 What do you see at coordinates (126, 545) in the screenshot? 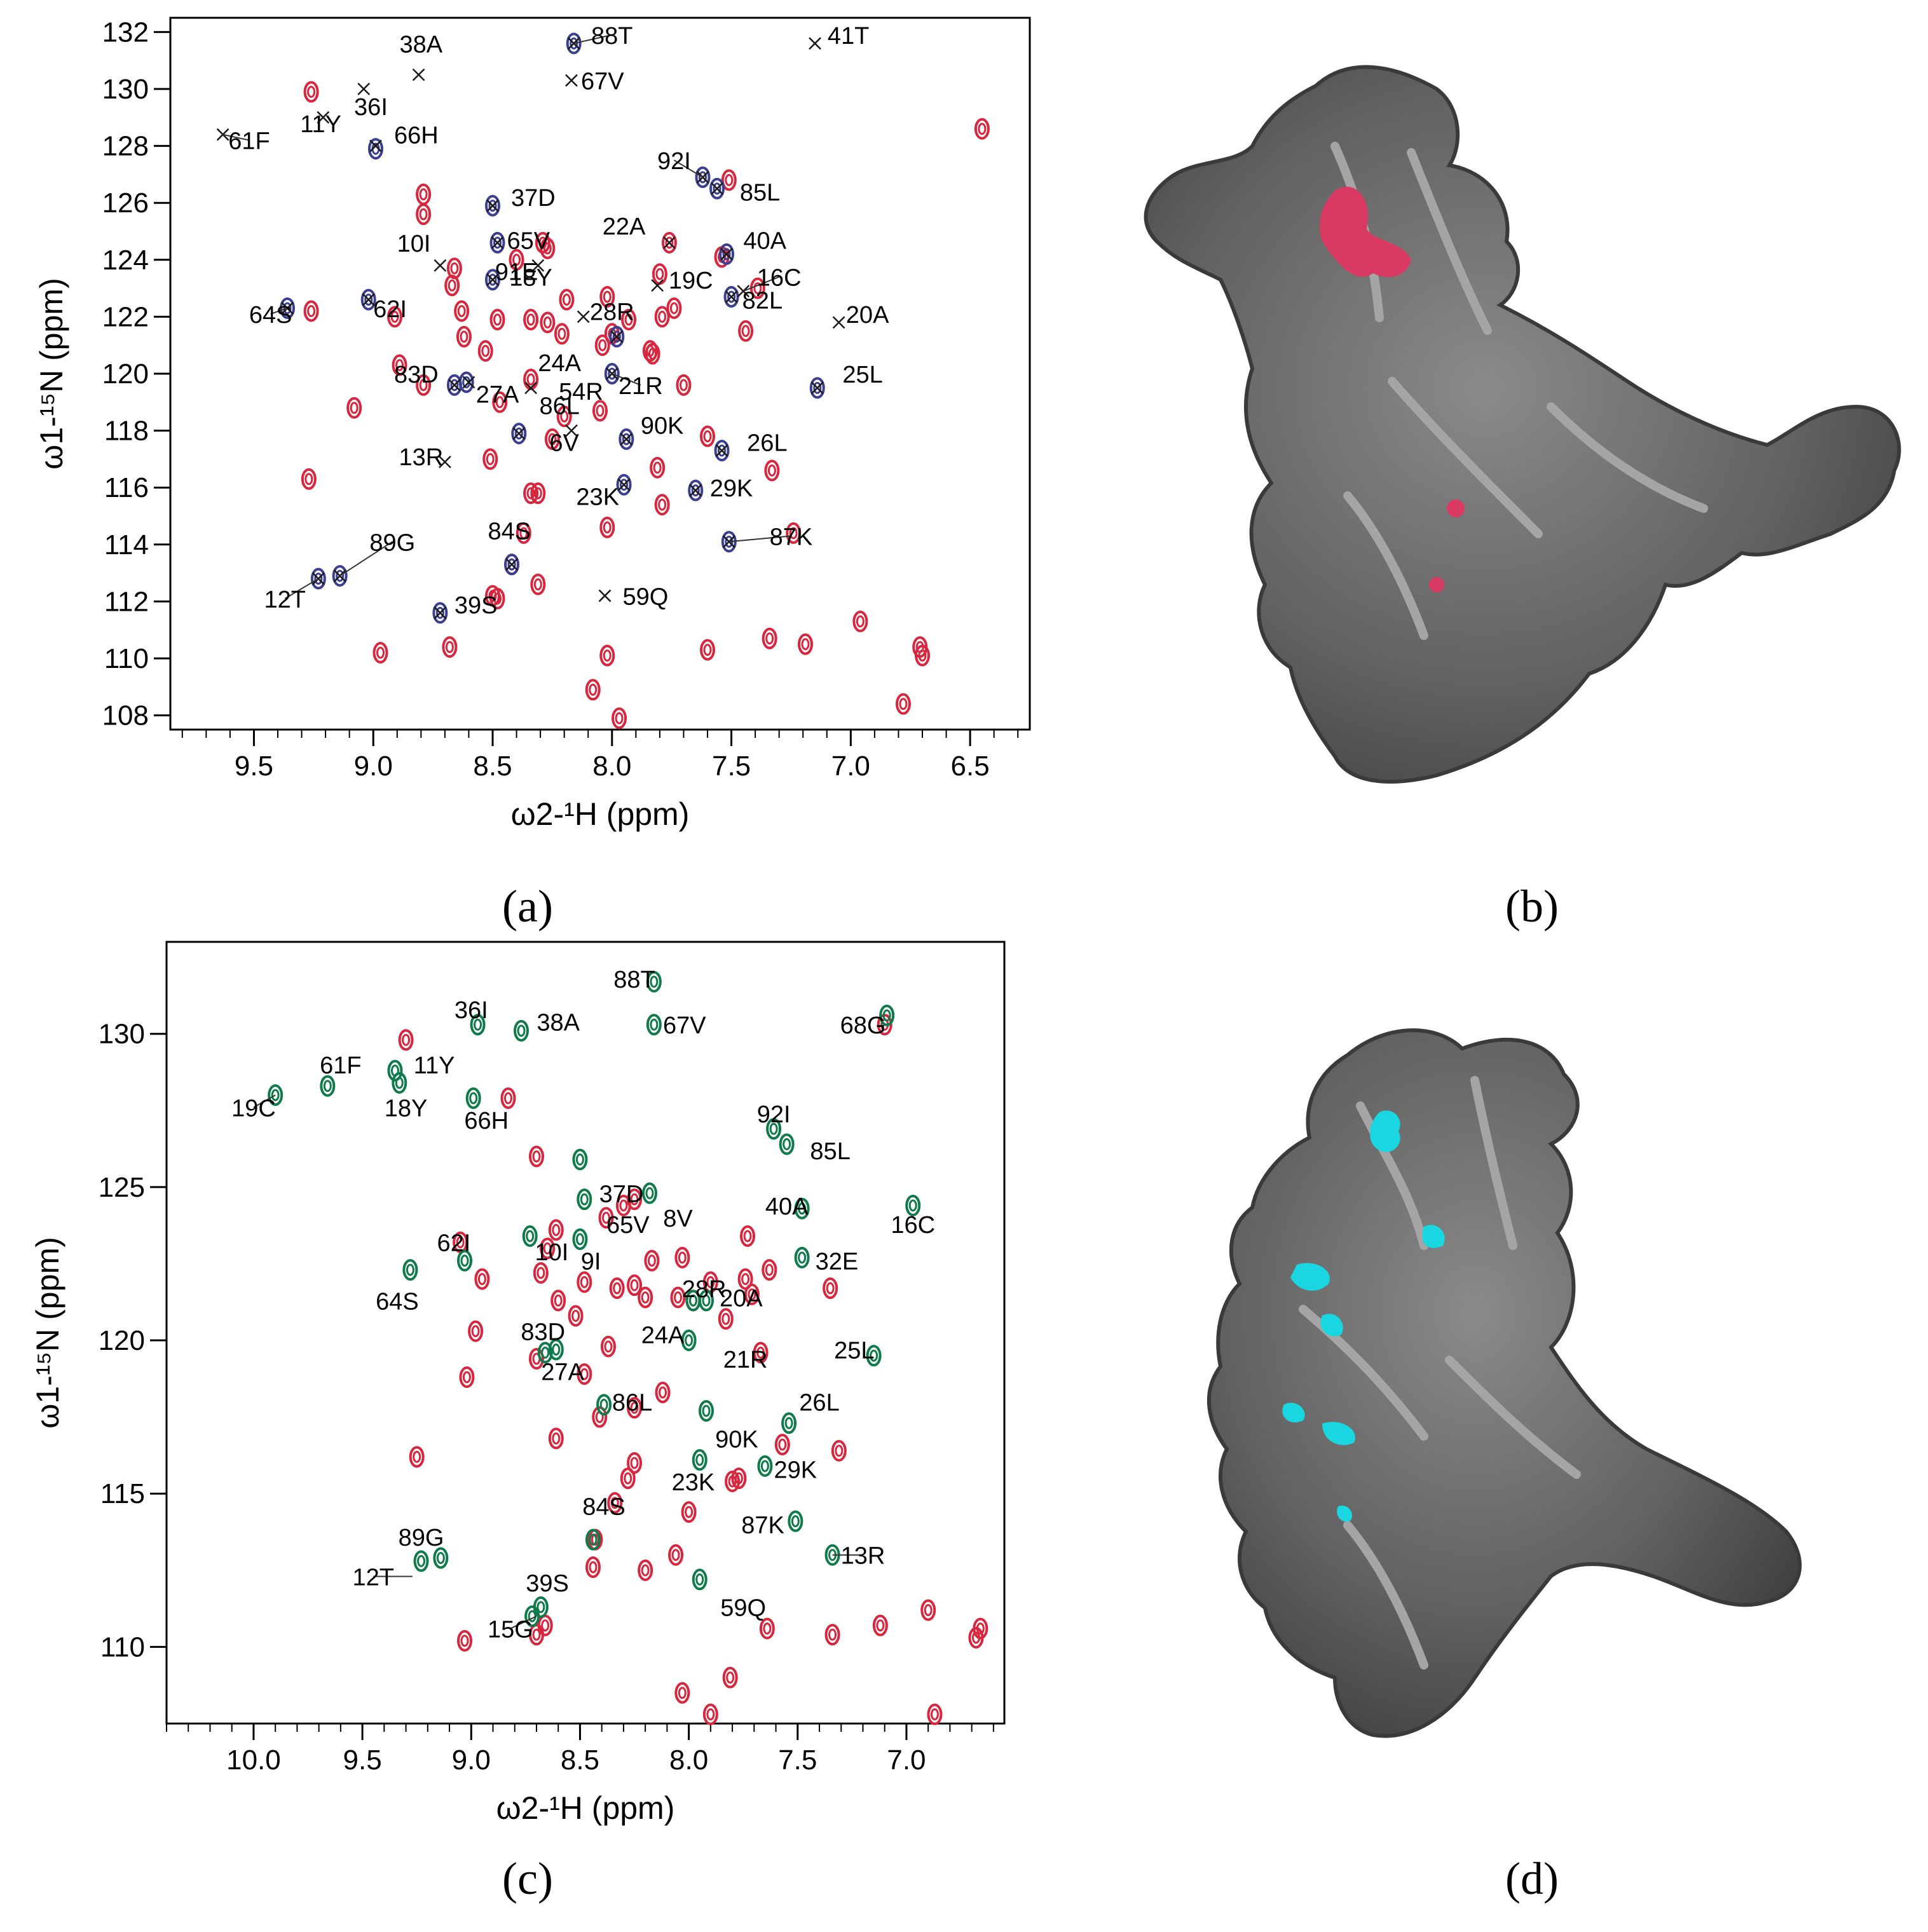
I see `y-tick-label: 114` at bounding box center [126, 545].